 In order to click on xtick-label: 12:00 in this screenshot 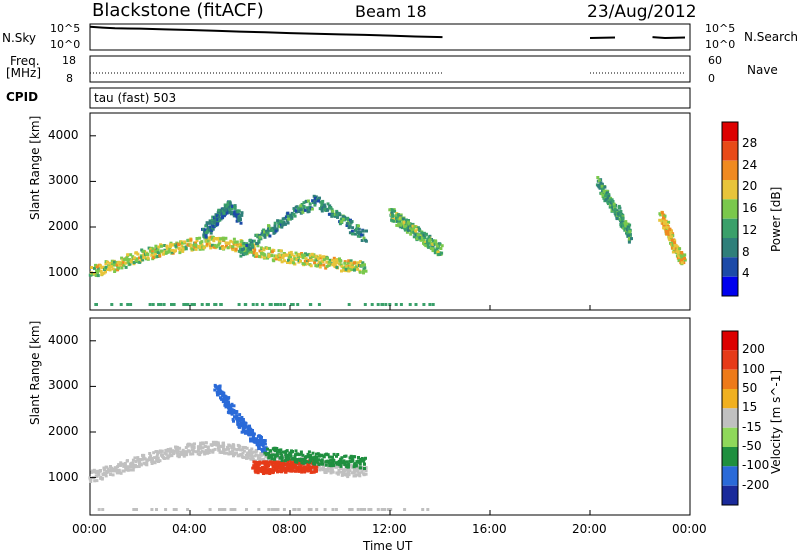, I will do `click(389, 529)`.